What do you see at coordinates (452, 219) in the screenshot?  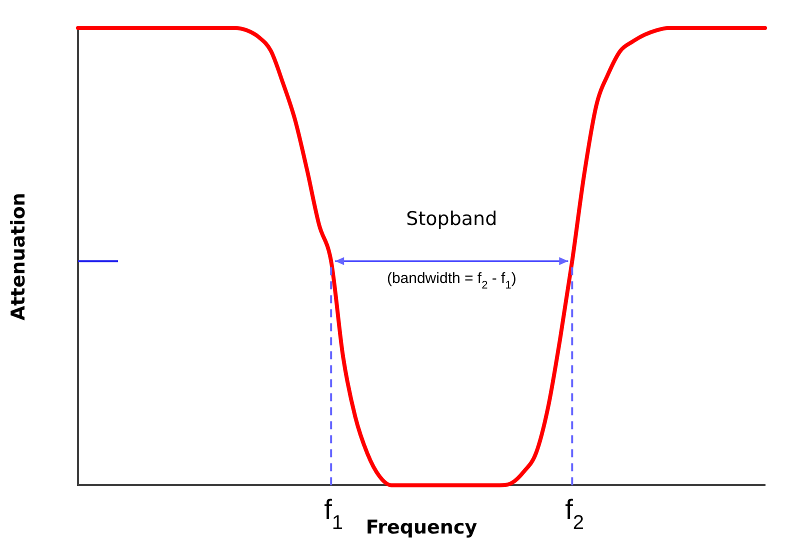 I see `annotation: Stopband` at bounding box center [452, 219].